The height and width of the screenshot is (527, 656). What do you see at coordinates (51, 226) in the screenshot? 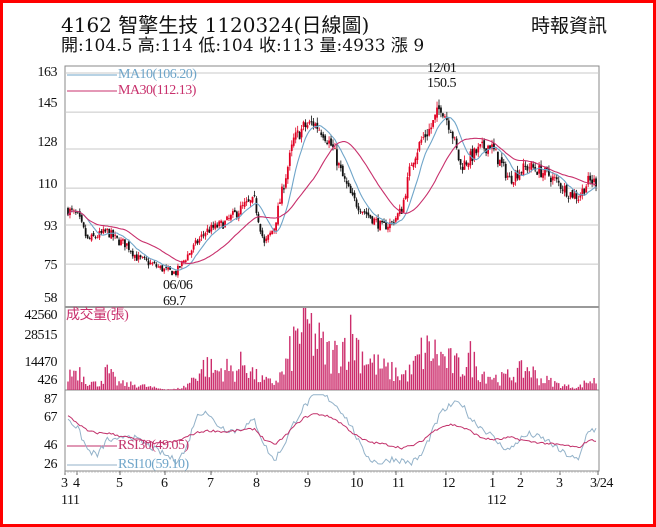
I see `price-tick: 93` at bounding box center [51, 226].